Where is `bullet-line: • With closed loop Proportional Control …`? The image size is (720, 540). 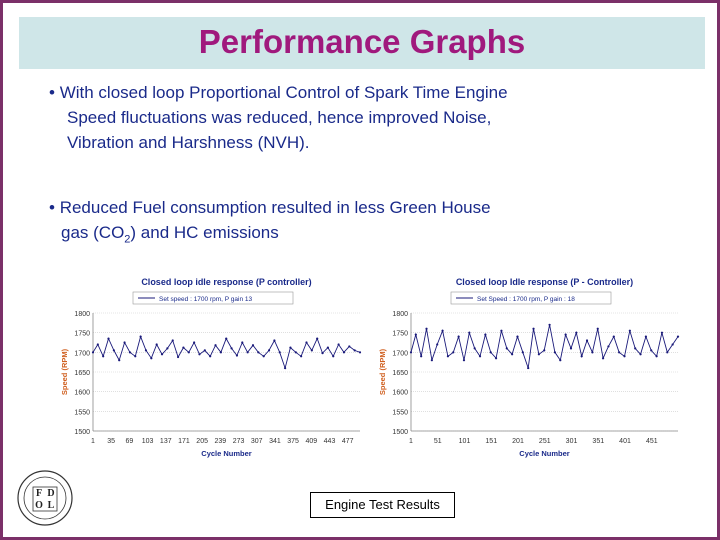
bullet-line: • With closed loop Proportional Control … is located at coordinates (278, 92).